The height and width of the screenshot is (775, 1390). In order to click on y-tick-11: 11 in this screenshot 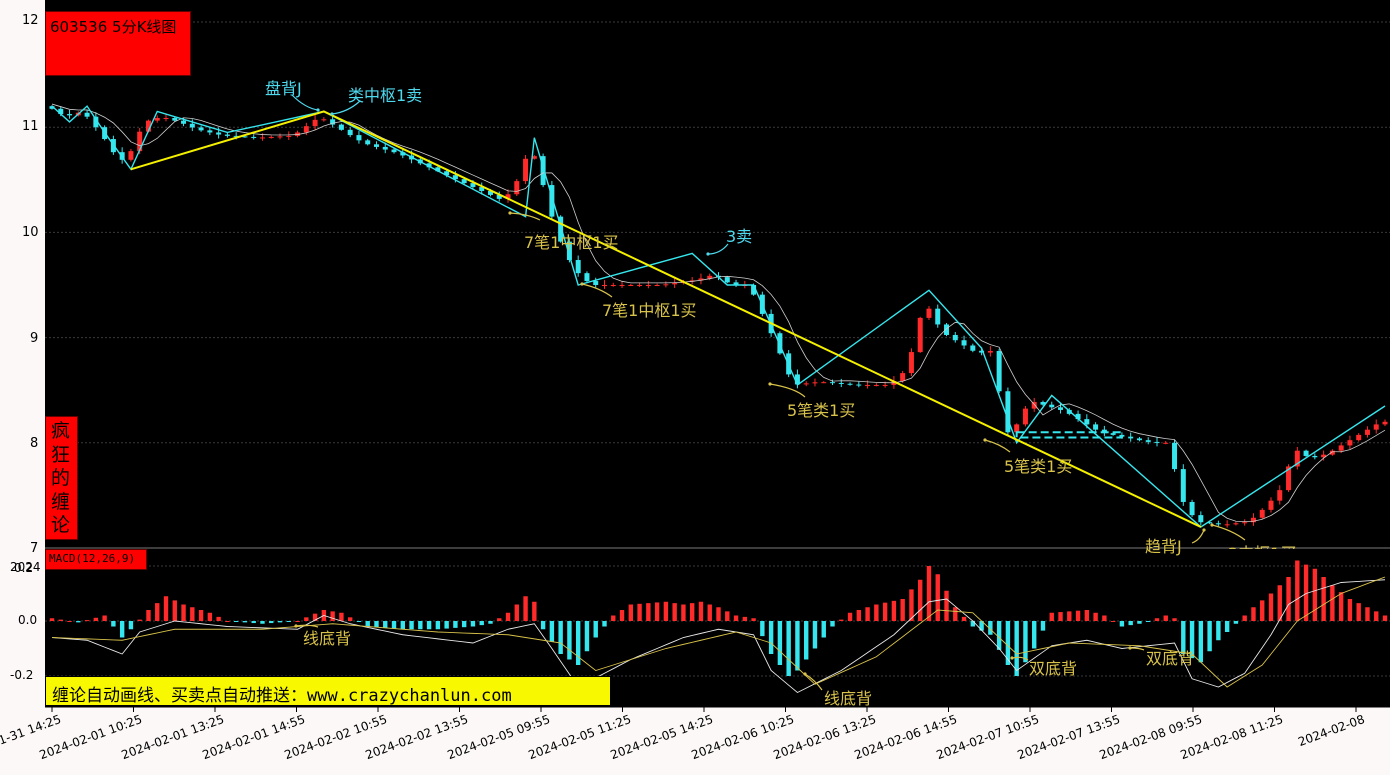, I will do `click(30, 126)`.